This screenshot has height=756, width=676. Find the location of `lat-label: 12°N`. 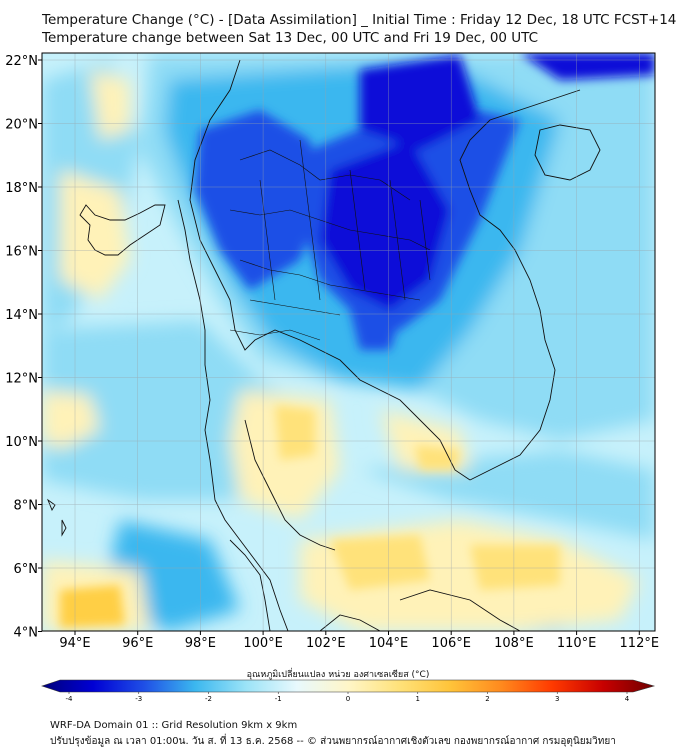

lat-label: 12°N is located at coordinates (21, 379).